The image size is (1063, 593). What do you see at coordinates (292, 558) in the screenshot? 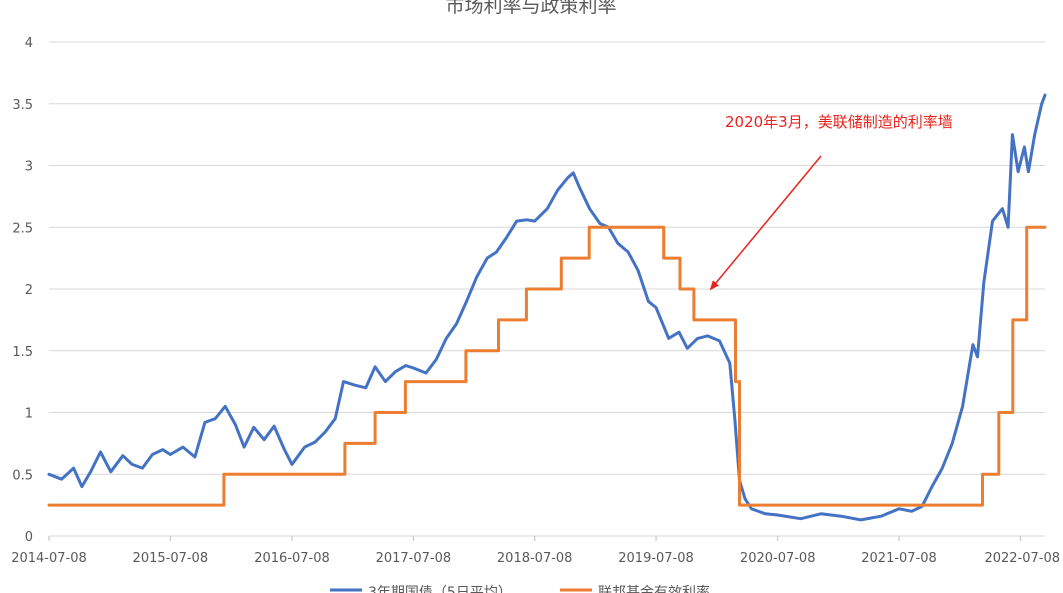
I see `x-tick-label: 2016-07-08` at bounding box center [292, 558].